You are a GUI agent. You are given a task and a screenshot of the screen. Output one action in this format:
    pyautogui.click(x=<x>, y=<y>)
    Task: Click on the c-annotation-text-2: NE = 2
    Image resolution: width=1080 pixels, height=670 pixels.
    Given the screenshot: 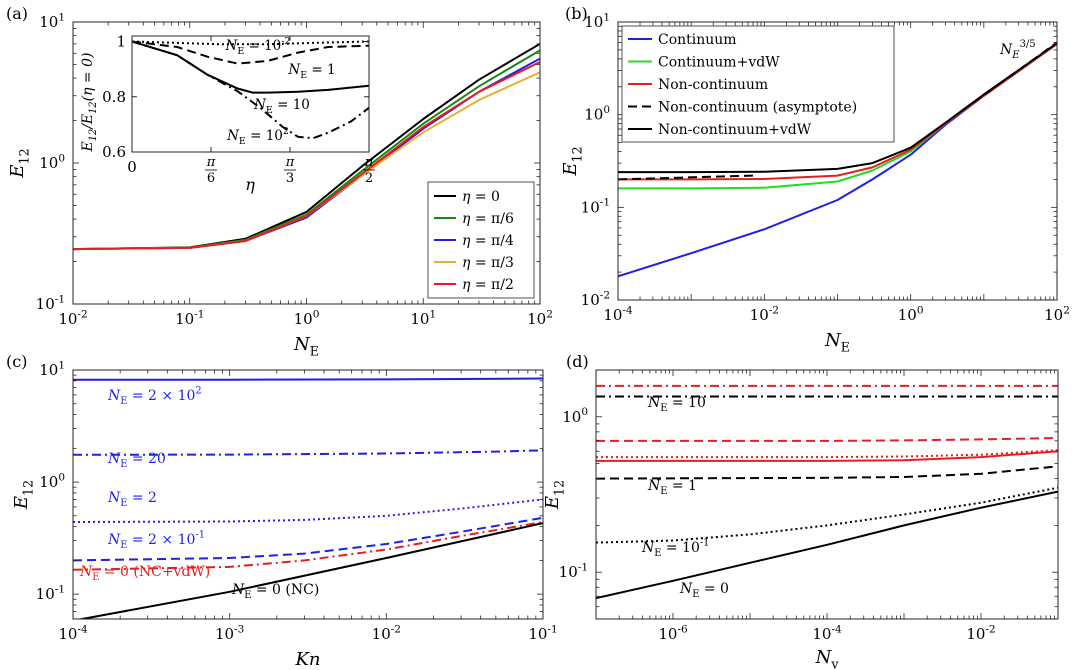 What is the action you would take?
    pyautogui.click(x=132, y=499)
    